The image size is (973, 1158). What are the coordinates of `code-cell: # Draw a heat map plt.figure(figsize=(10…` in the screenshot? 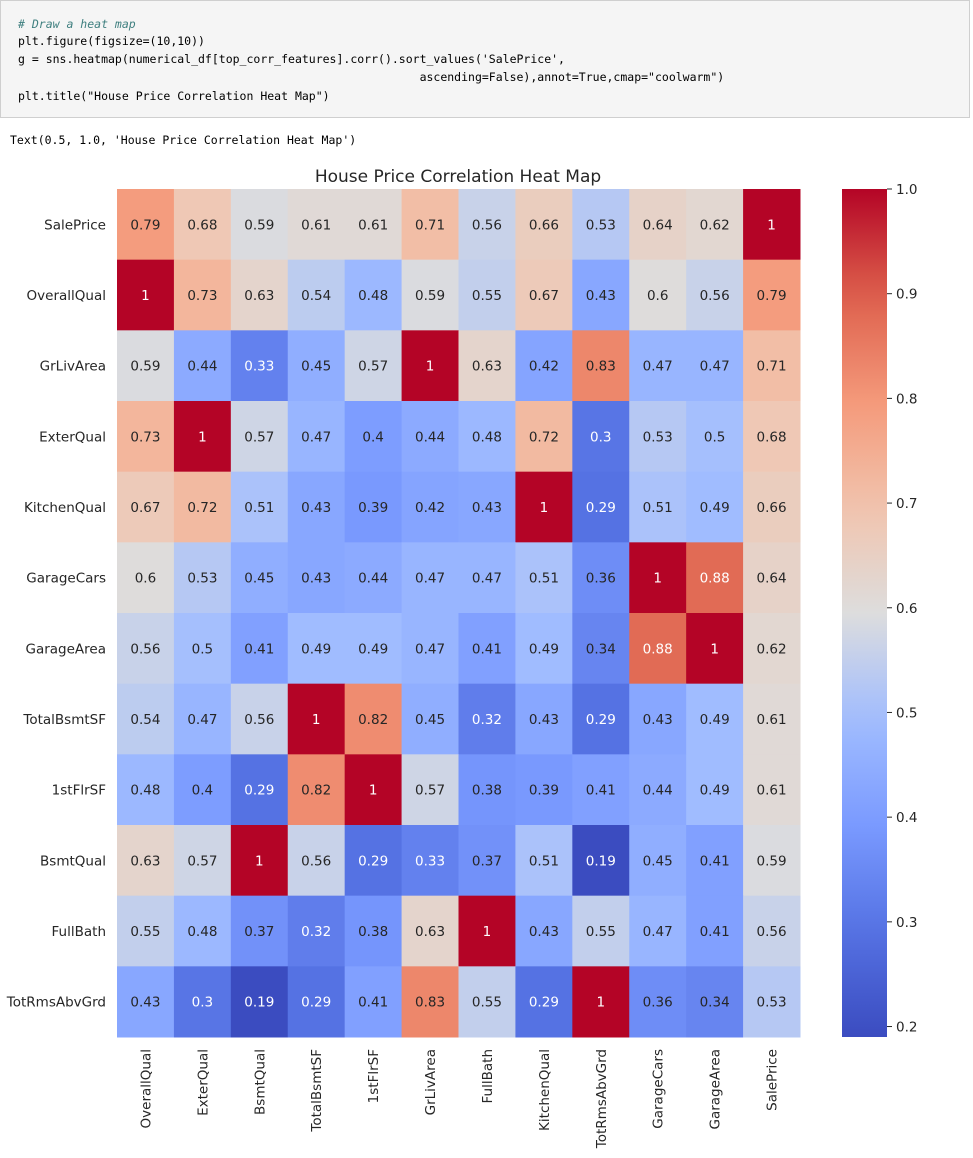 It's located at (485, 59).